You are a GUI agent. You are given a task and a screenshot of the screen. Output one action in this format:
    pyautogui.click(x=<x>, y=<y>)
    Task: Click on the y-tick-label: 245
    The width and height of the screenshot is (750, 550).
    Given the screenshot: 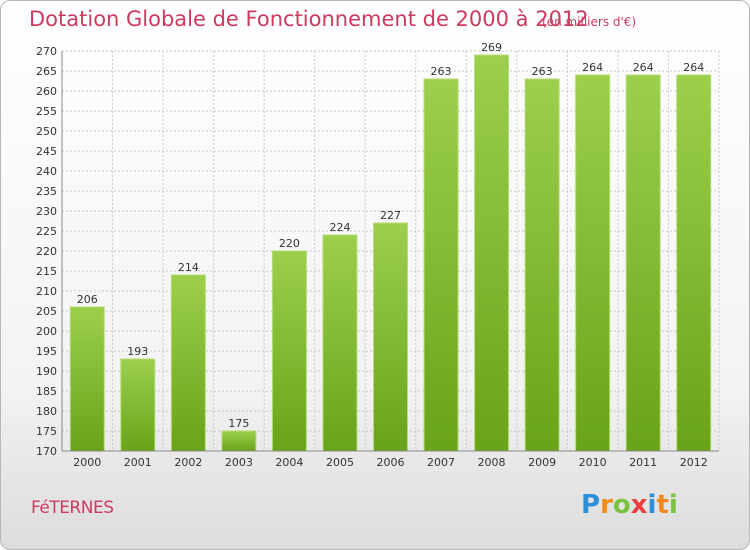 What is the action you would take?
    pyautogui.click(x=46, y=151)
    